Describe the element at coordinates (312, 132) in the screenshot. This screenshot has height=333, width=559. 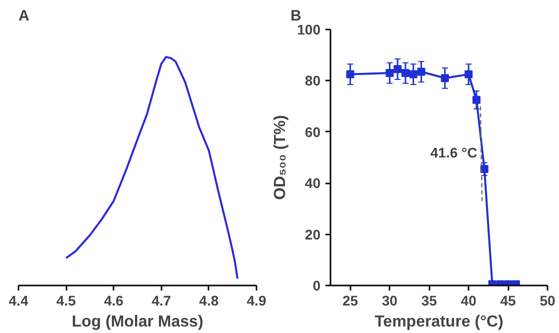
I see `y-tick-label: 60` at that location.